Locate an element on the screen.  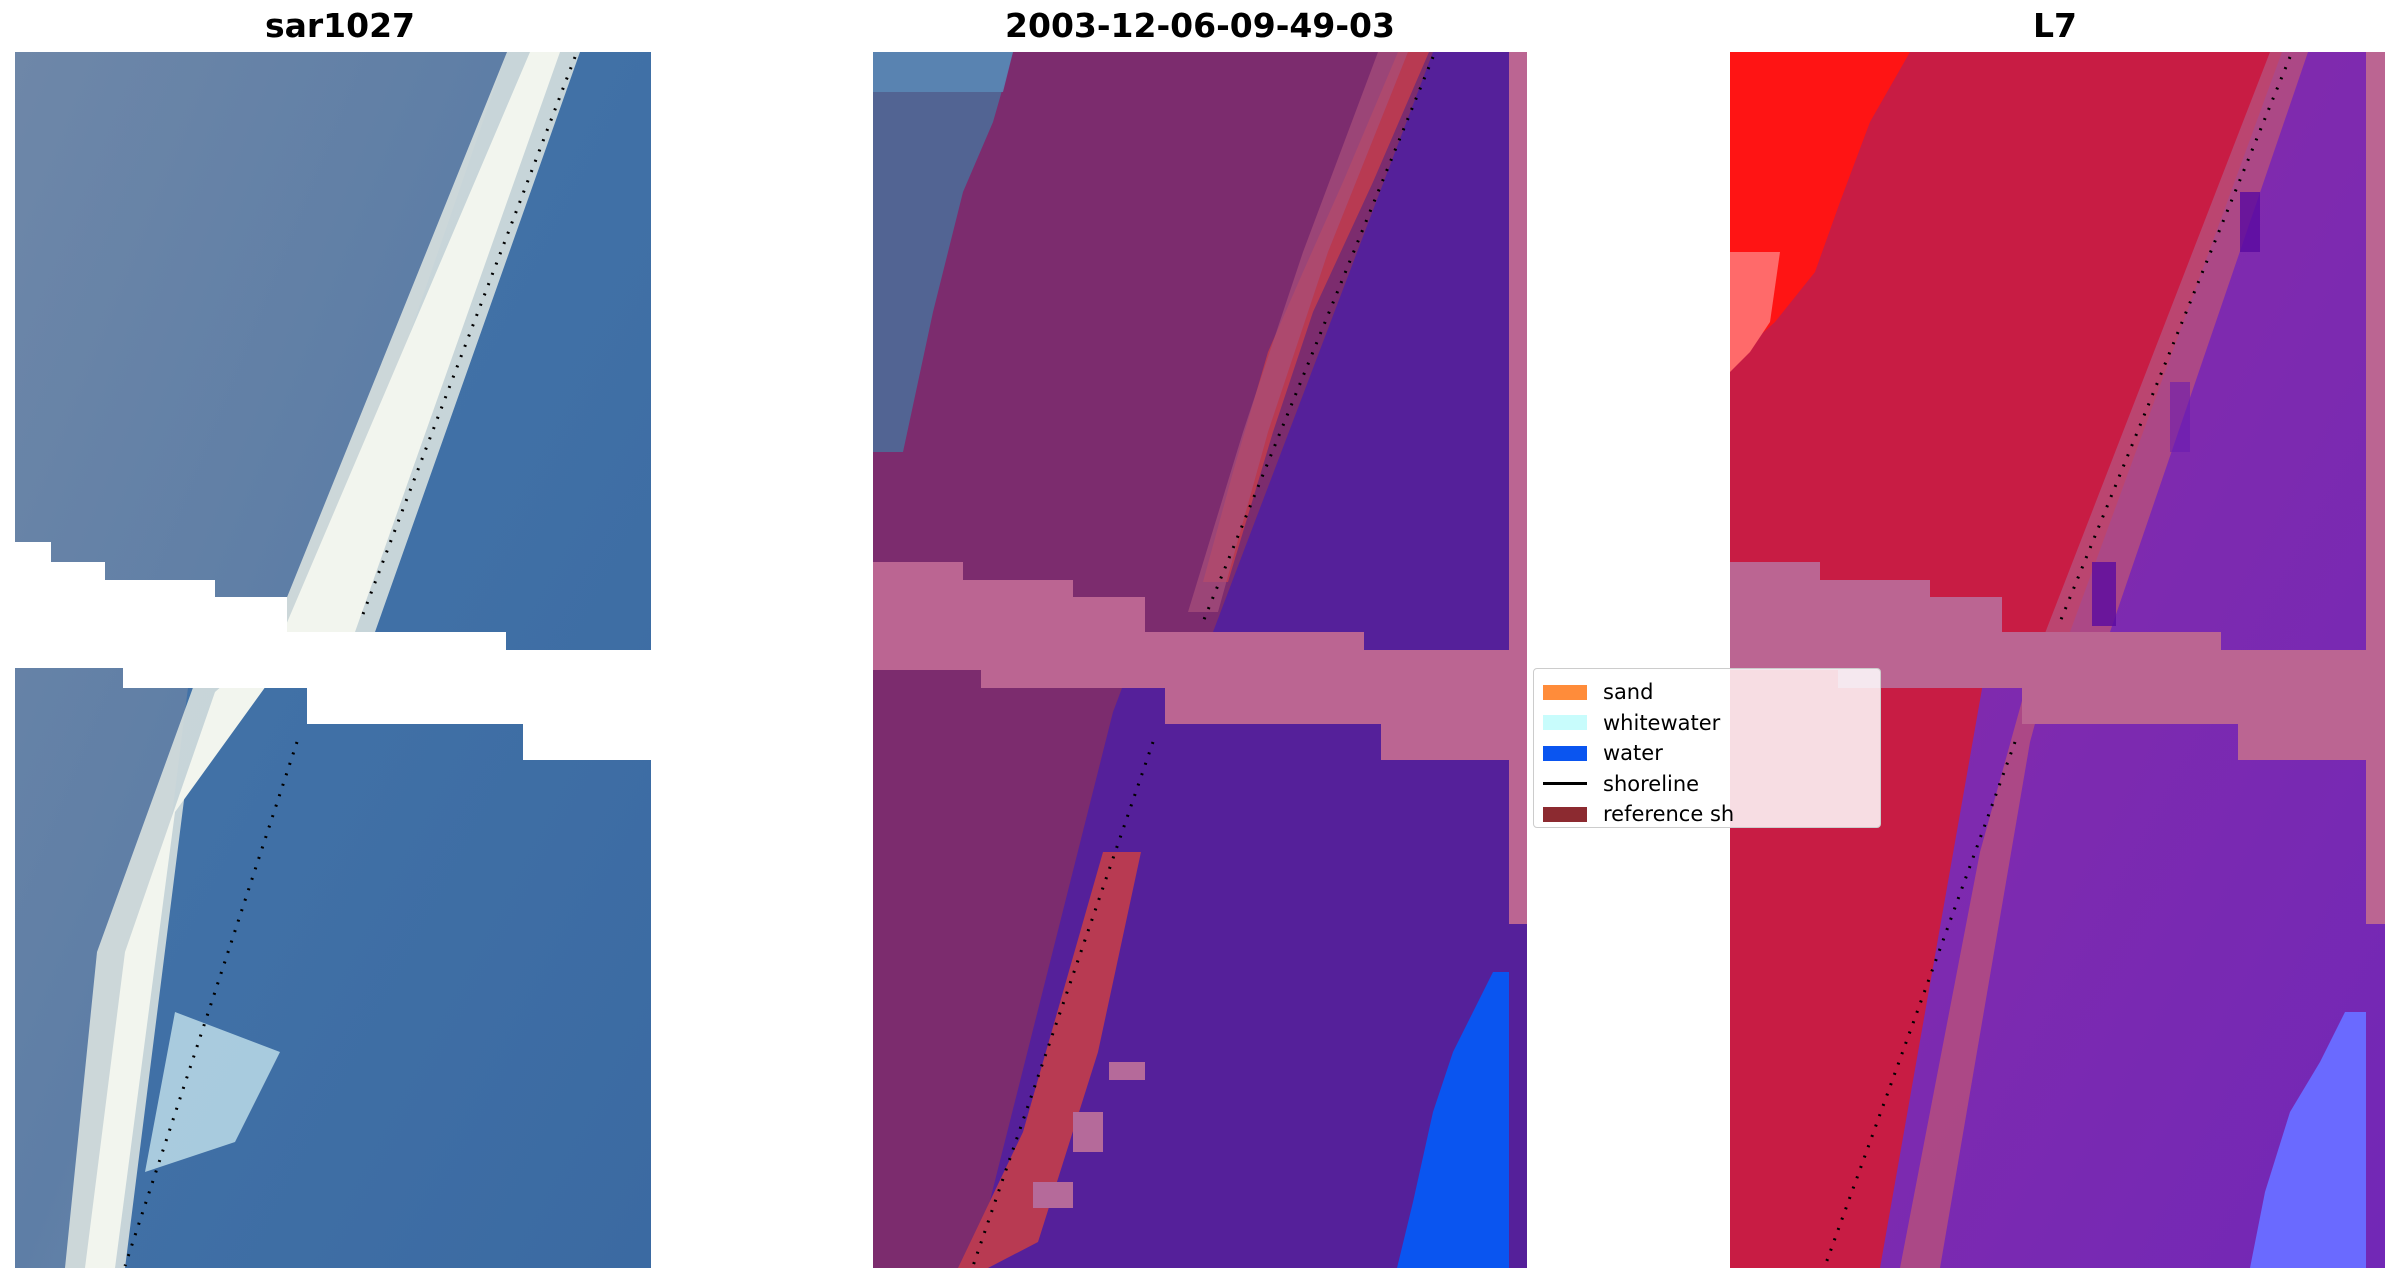
reference-swatch is located at coordinates (1565, 814).